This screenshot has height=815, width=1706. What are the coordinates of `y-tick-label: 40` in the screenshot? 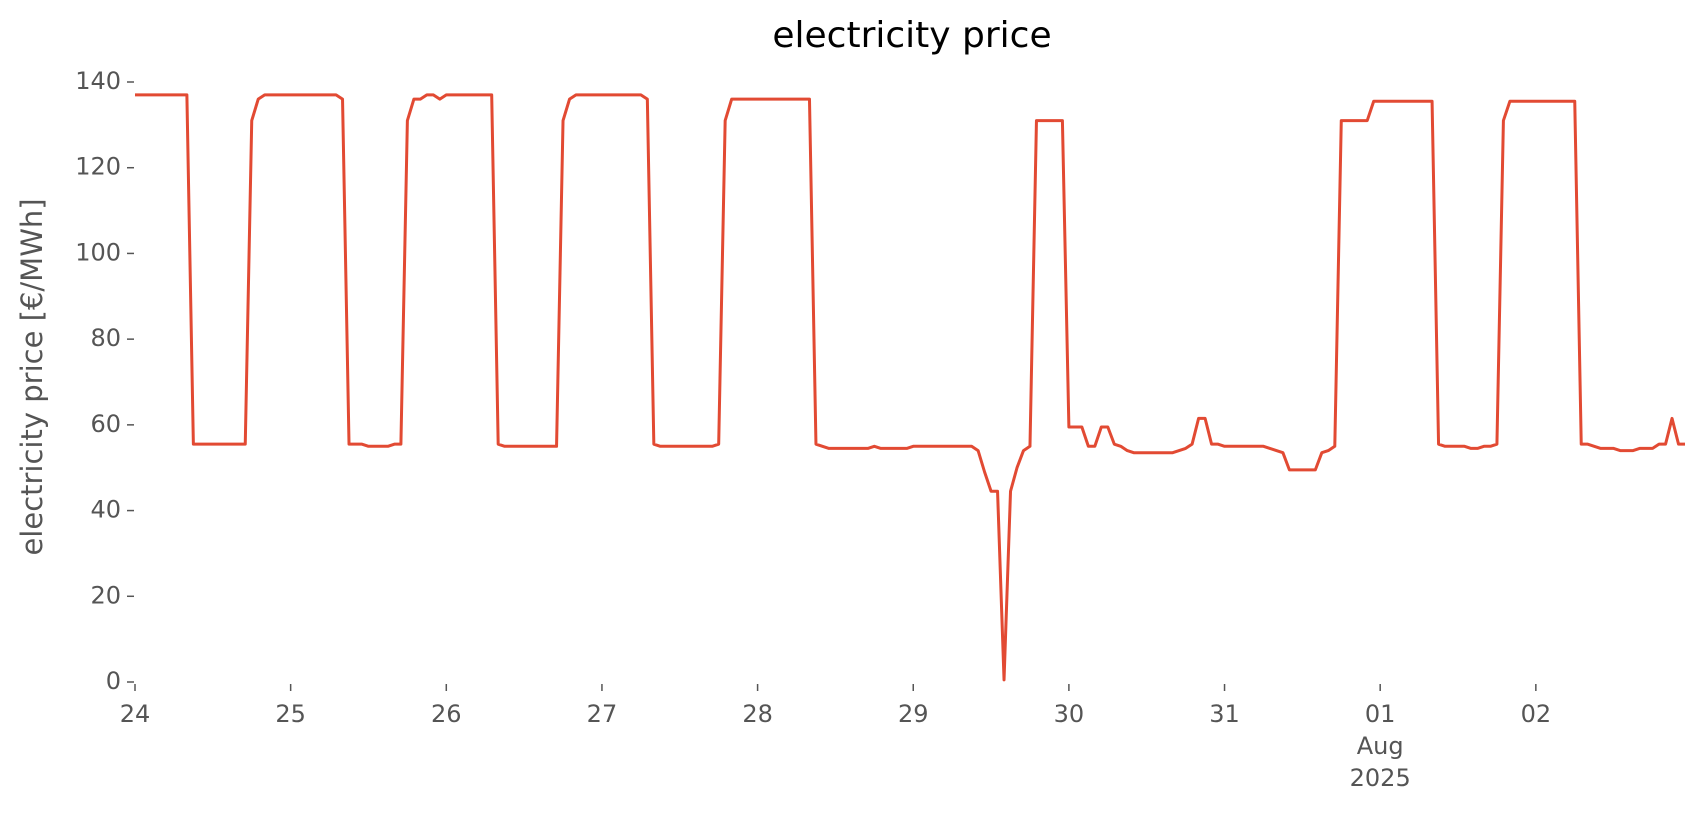 It's located at (105, 510).